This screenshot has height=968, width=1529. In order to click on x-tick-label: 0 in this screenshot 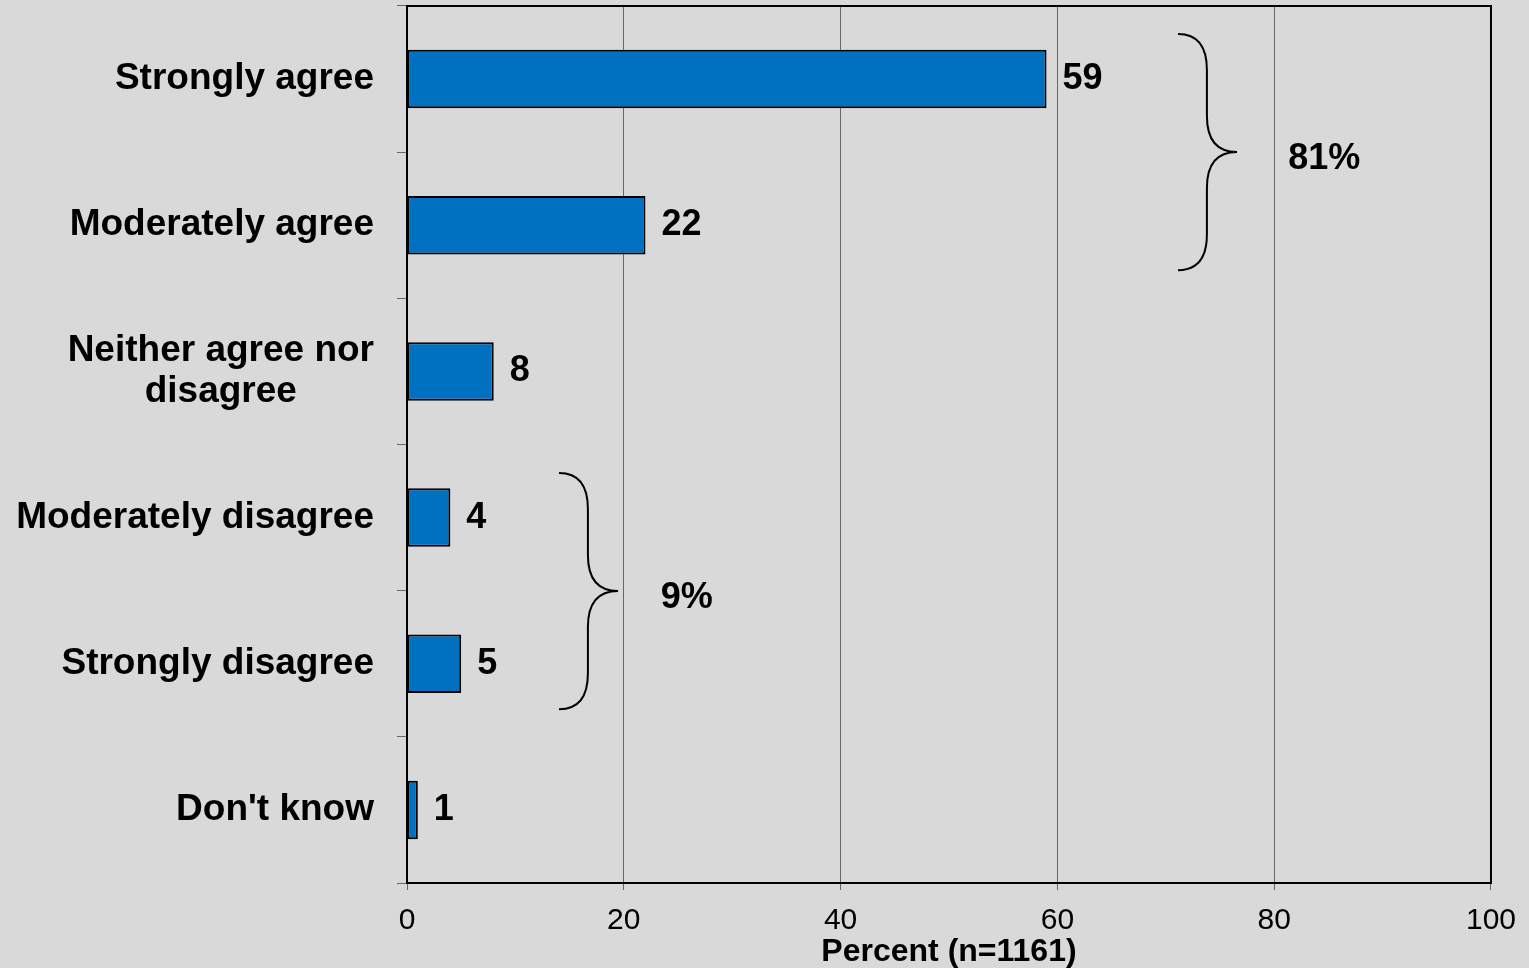, I will do `click(407, 919)`.